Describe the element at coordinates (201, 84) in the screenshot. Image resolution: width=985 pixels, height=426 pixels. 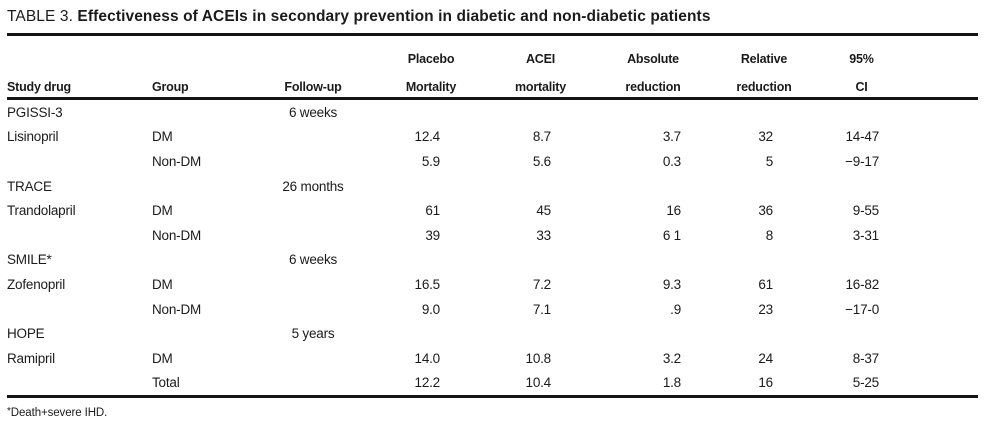
I see `column-header-group: Group` at that location.